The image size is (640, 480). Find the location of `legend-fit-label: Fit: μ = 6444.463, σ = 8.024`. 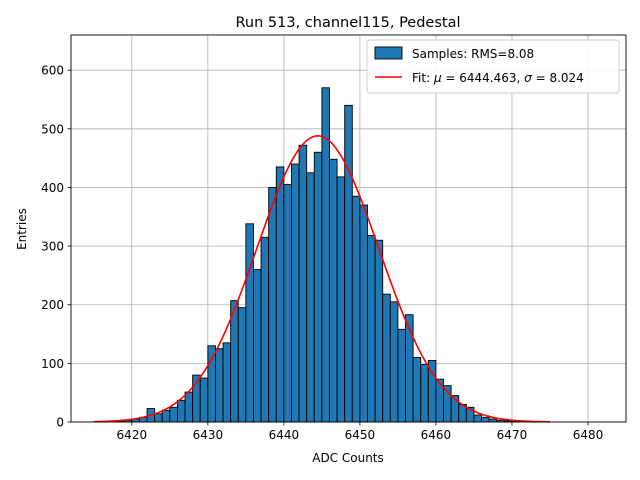

legend-fit-label: Fit: μ = 6444.463, σ = 8.024 is located at coordinates (498, 78).